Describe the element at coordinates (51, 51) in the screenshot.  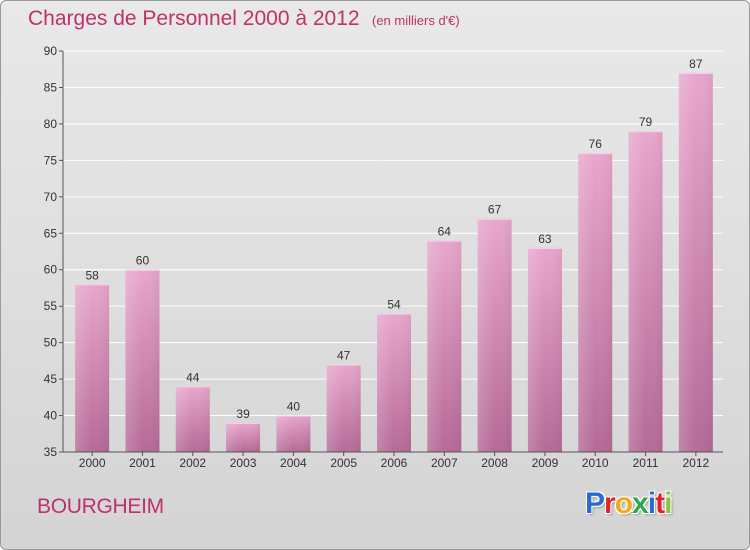
I see `y-tick-label: 90` at that location.